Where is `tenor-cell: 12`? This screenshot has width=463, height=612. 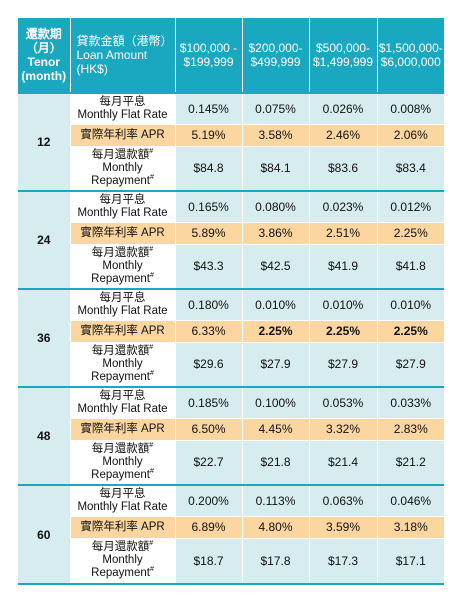 tenor-cell: 12 is located at coordinates (44, 141).